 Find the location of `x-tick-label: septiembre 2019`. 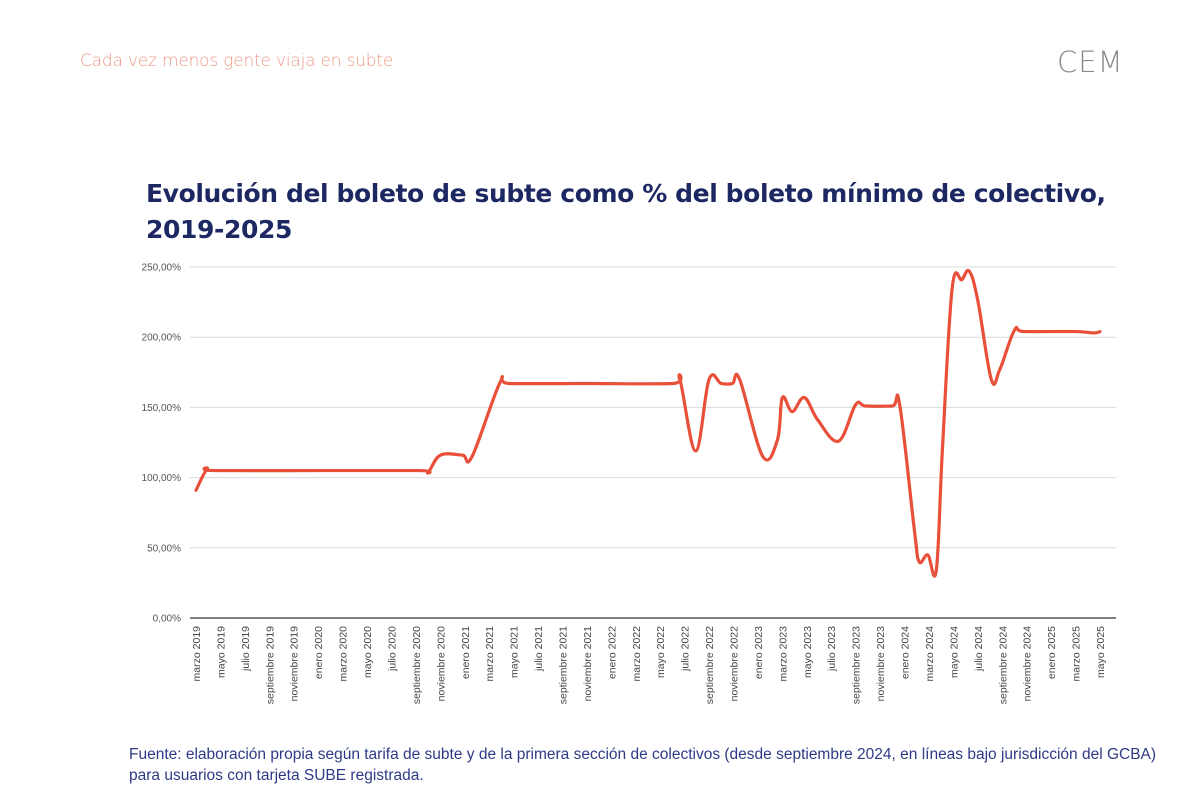

x-tick-label: septiembre 2019 is located at coordinates (270, 665).